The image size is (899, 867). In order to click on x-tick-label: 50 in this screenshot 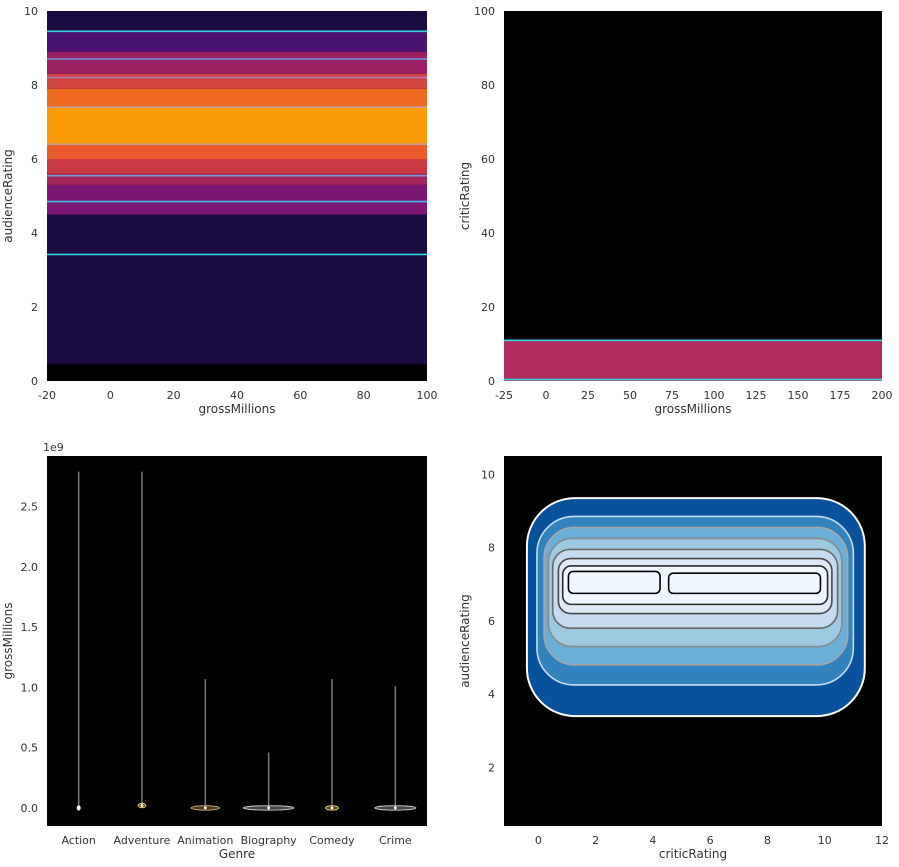, I will do `click(630, 395)`.